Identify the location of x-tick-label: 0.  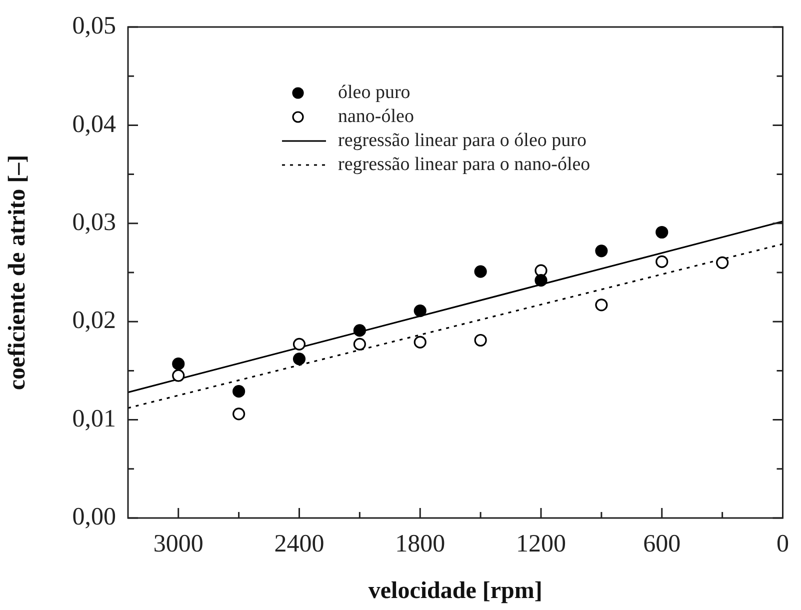
(782, 544).